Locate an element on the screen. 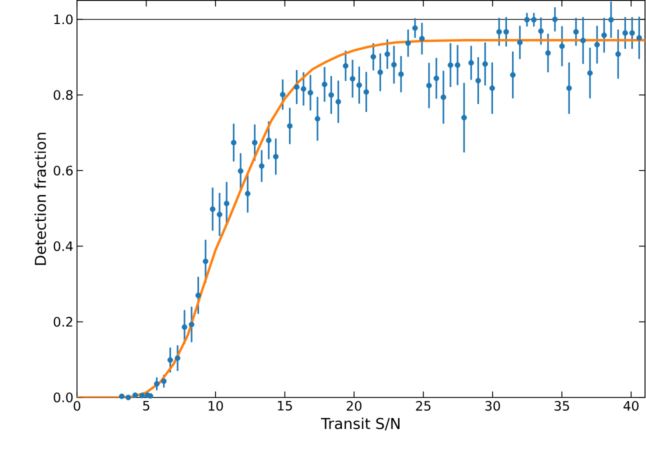 This screenshot has width=646, height=459. y-tick-label: 0.0 is located at coordinates (63, 397).